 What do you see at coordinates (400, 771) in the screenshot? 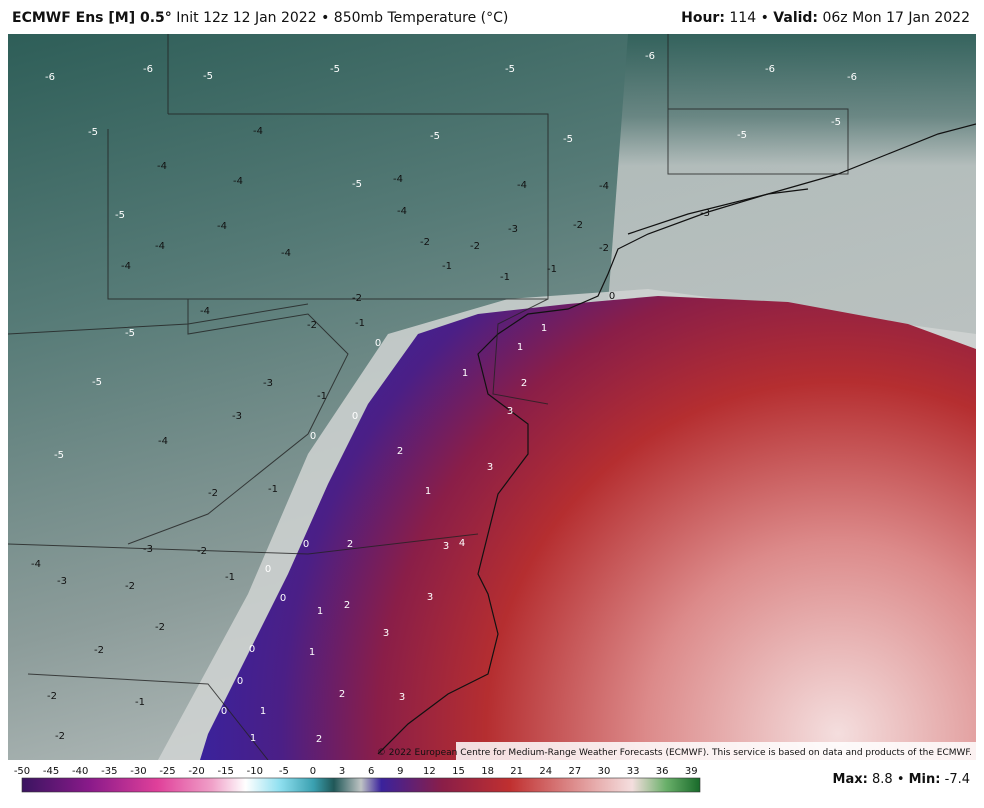
I see `colorbar-tick-label: 9` at bounding box center [400, 771].